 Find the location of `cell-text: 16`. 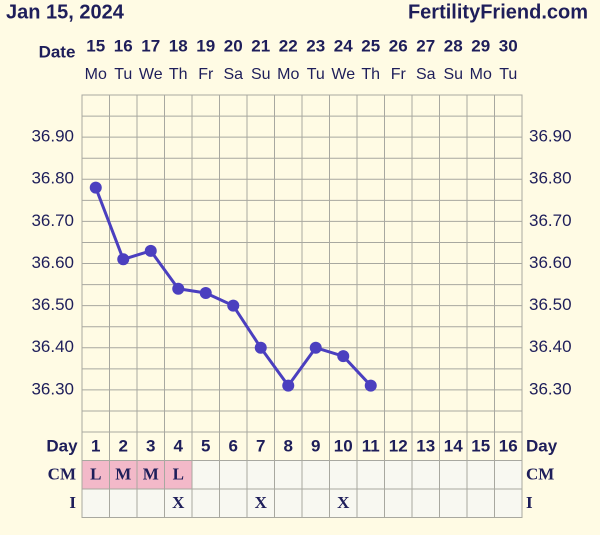

cell-text: 16 is located at coordinates (508, 446).